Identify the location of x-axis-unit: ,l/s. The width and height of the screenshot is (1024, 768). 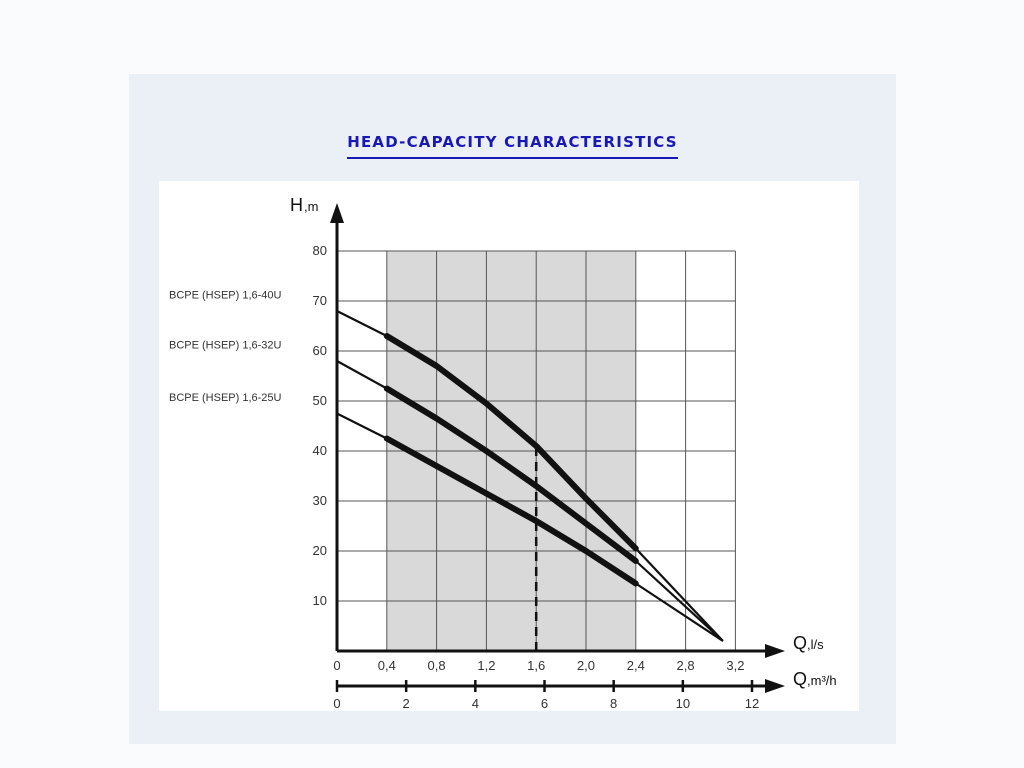
(815, 644).